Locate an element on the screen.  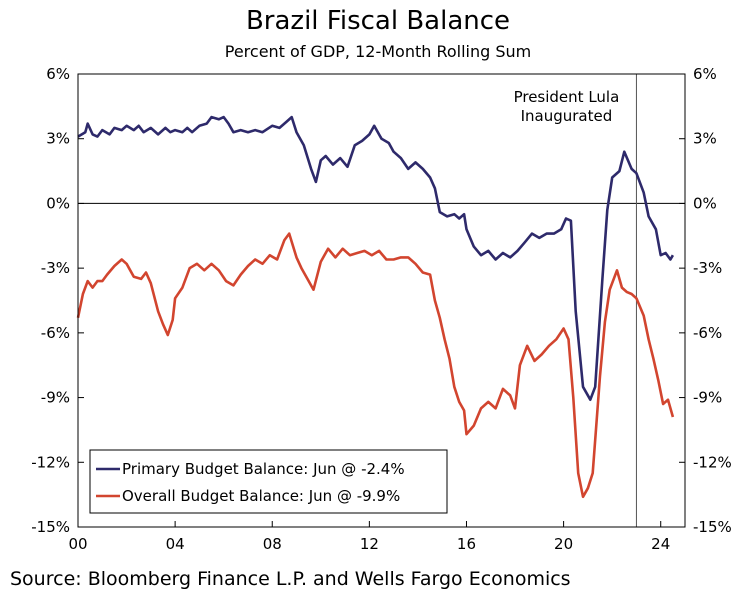
x-tick-label: 12 is located at coordinates (369, 544).